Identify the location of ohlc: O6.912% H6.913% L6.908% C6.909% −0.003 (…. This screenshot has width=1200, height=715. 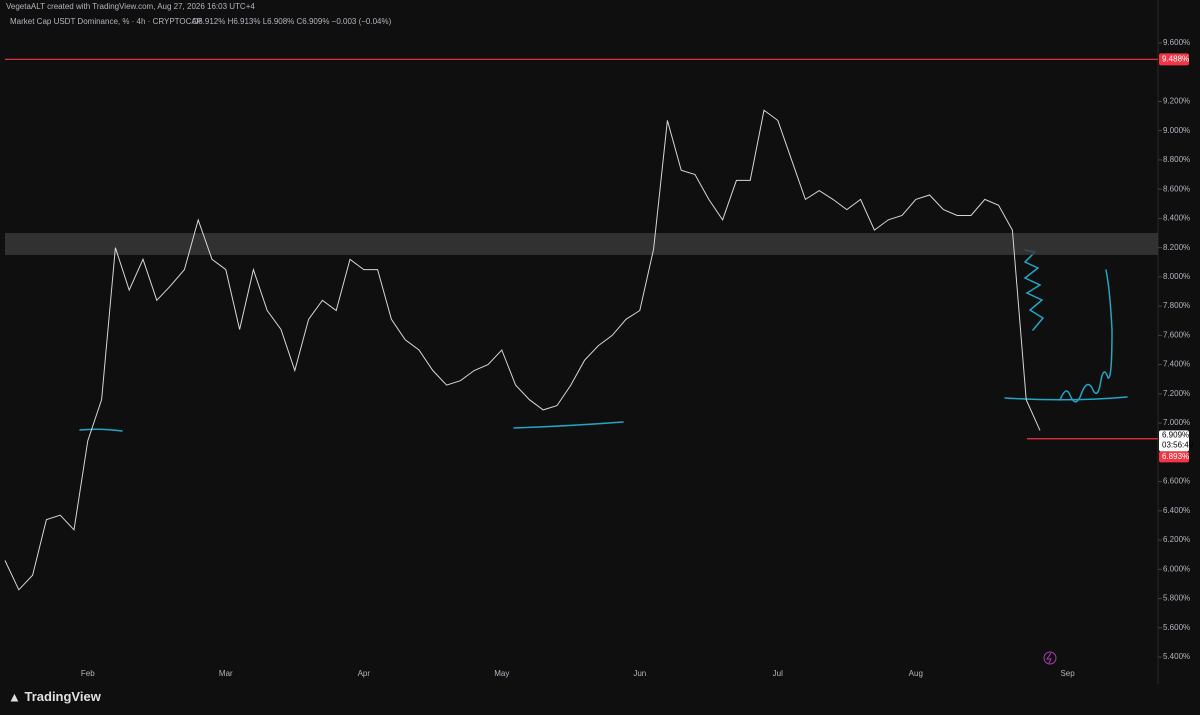
(292, 21).